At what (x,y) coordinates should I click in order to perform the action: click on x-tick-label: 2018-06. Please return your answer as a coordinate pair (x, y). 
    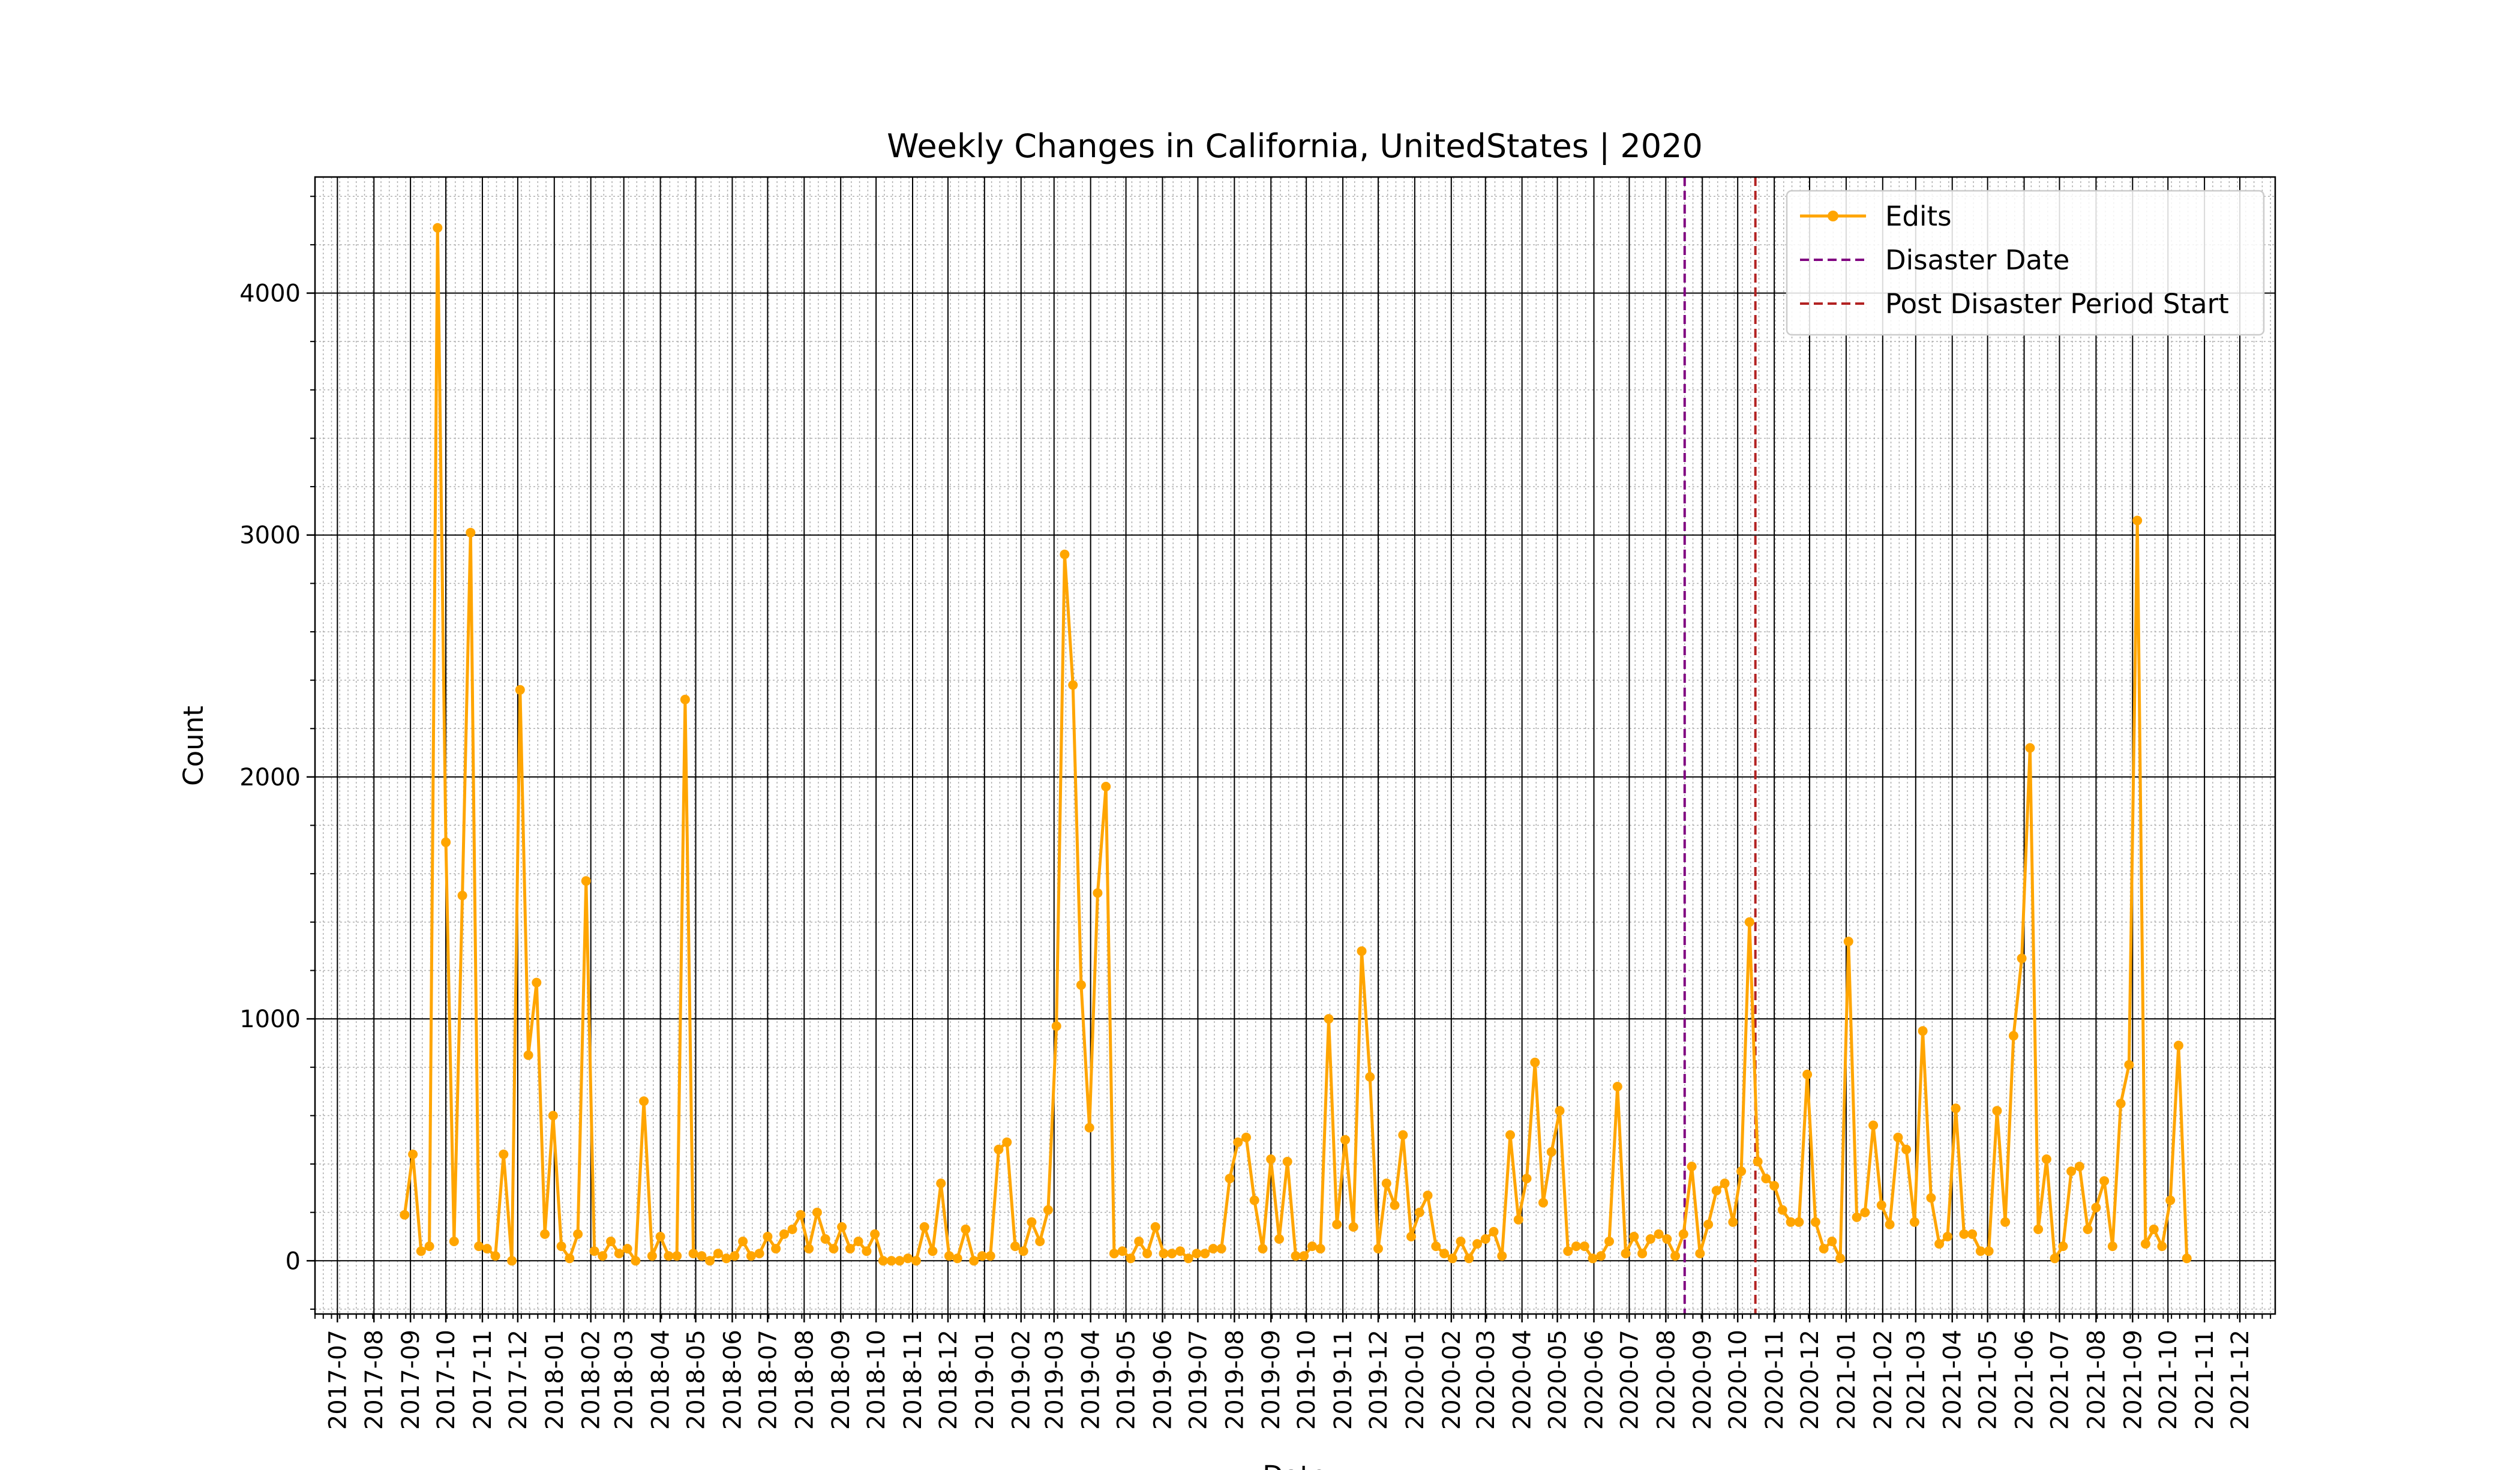
    Looking at the image, I should click on (733, 1380).